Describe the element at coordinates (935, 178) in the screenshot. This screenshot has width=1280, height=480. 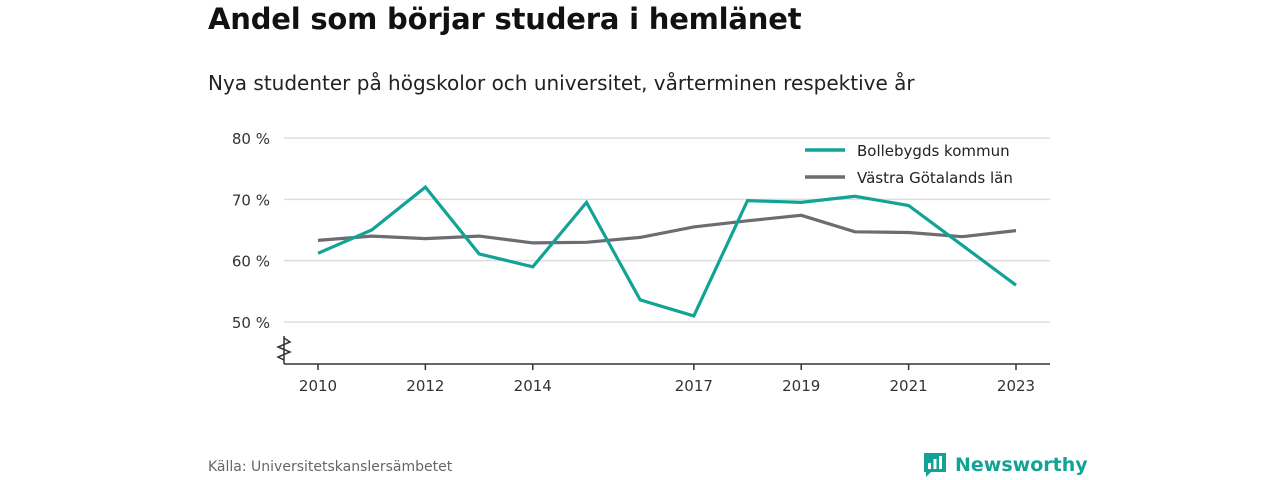
I see `legend-label-2: Västra Götalands län` at that location.